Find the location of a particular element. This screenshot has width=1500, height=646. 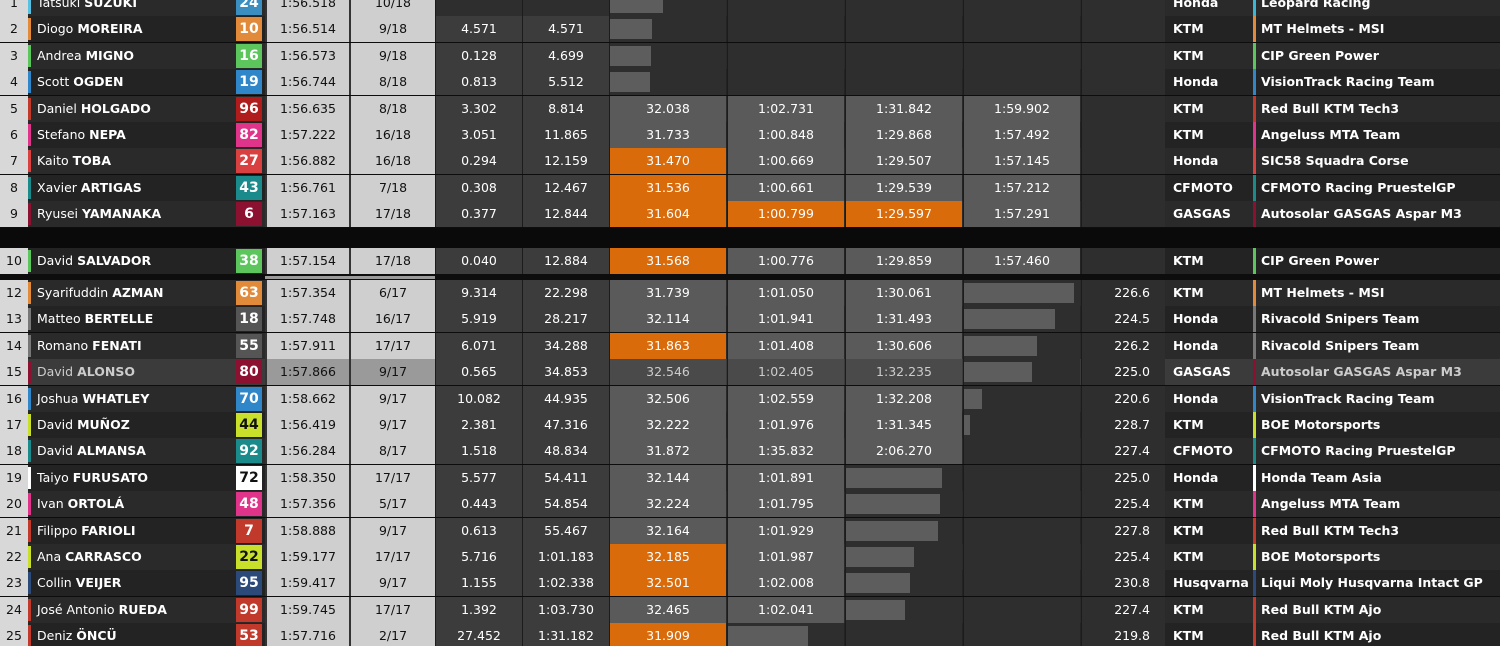

rider-name: Daniel HOLGADO is located at coordinates (129, 109).